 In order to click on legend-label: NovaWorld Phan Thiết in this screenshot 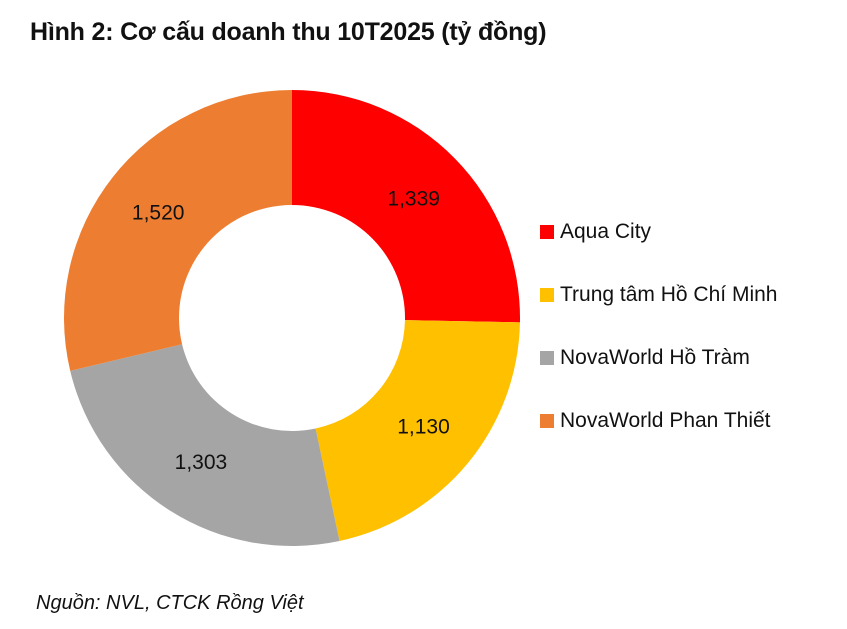, I will do `click(665, 420)`.